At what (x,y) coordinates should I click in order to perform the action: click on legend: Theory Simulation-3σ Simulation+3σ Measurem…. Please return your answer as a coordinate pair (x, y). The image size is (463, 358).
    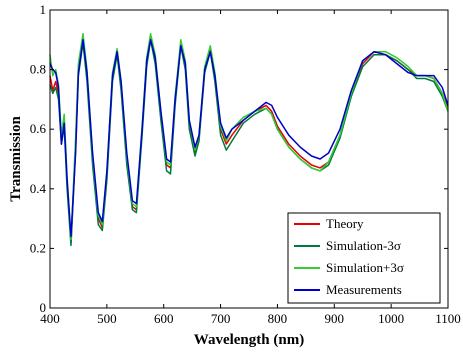
    Looking at the image, I should click on (364, 258).